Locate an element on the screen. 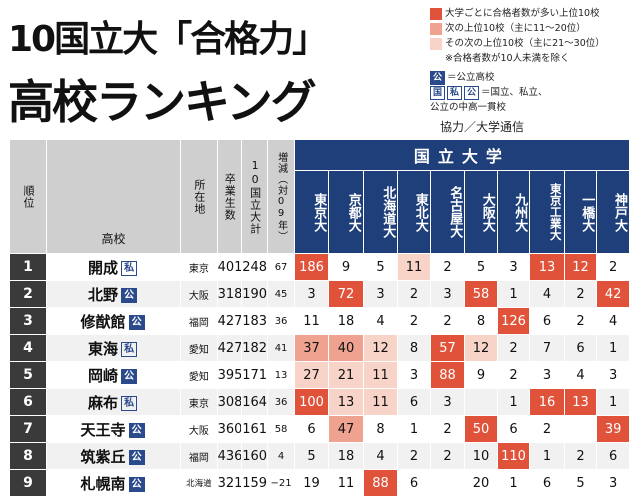 Image resolution: width=640 pixels, height=497 pixels. table-row: 9 札幌南公北海道 321 159 −21 19 11 88 6 20 1 6 5 3 is located at coordinates (320, 483).